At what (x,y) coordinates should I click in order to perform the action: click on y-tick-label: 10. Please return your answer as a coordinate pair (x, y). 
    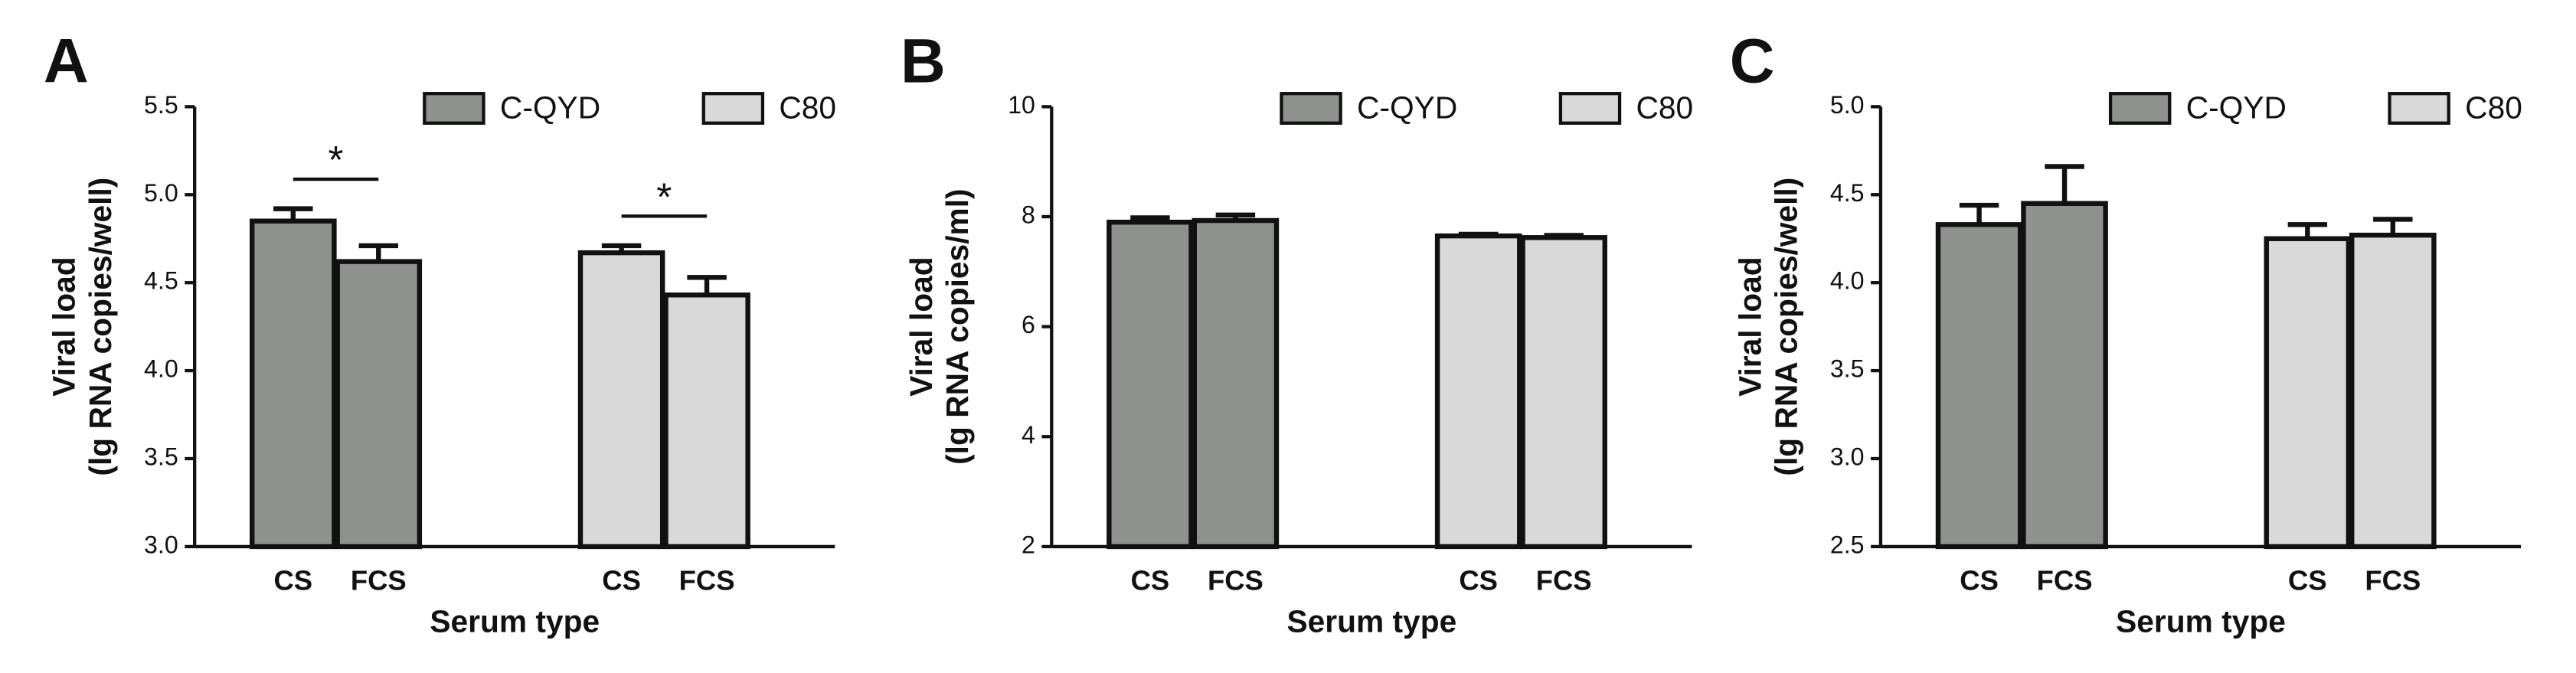
    Looking at the image, I should click on (1021, 105).